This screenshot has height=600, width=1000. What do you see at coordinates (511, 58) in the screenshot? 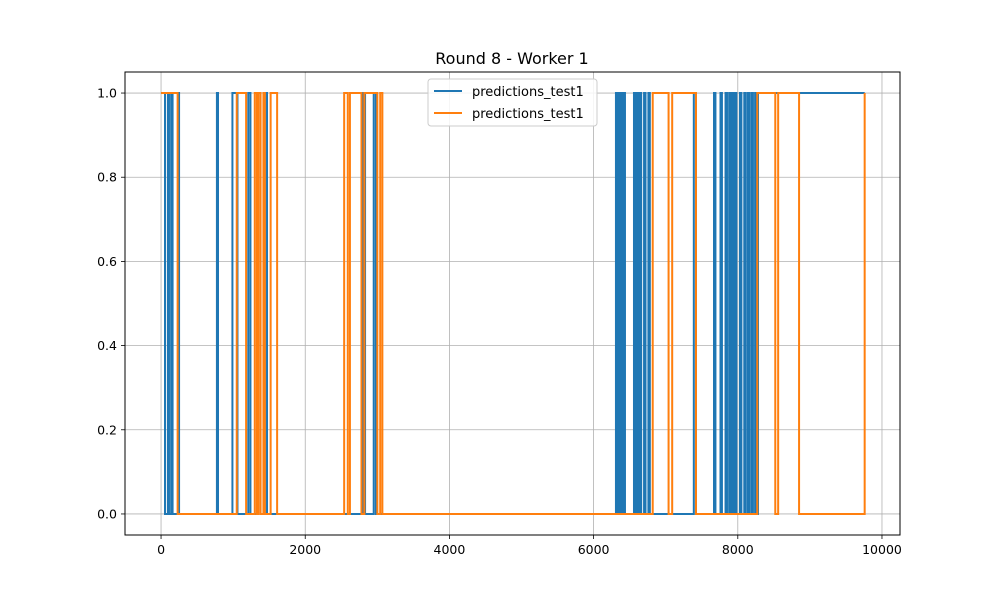
I see `chart-title: Round 8 - Worker 1` at bounding box center [511, 58].